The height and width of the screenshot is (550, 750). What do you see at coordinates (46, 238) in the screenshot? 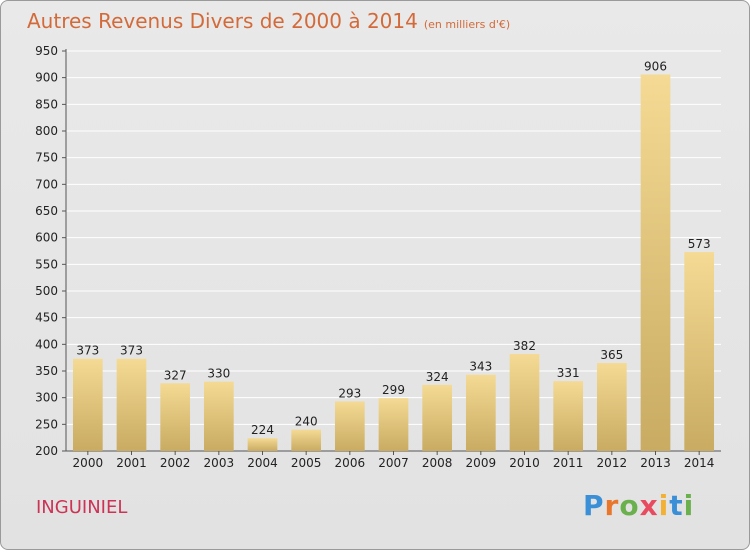
I see `ytick-label-600: 600` at bounding box center [46, 238].